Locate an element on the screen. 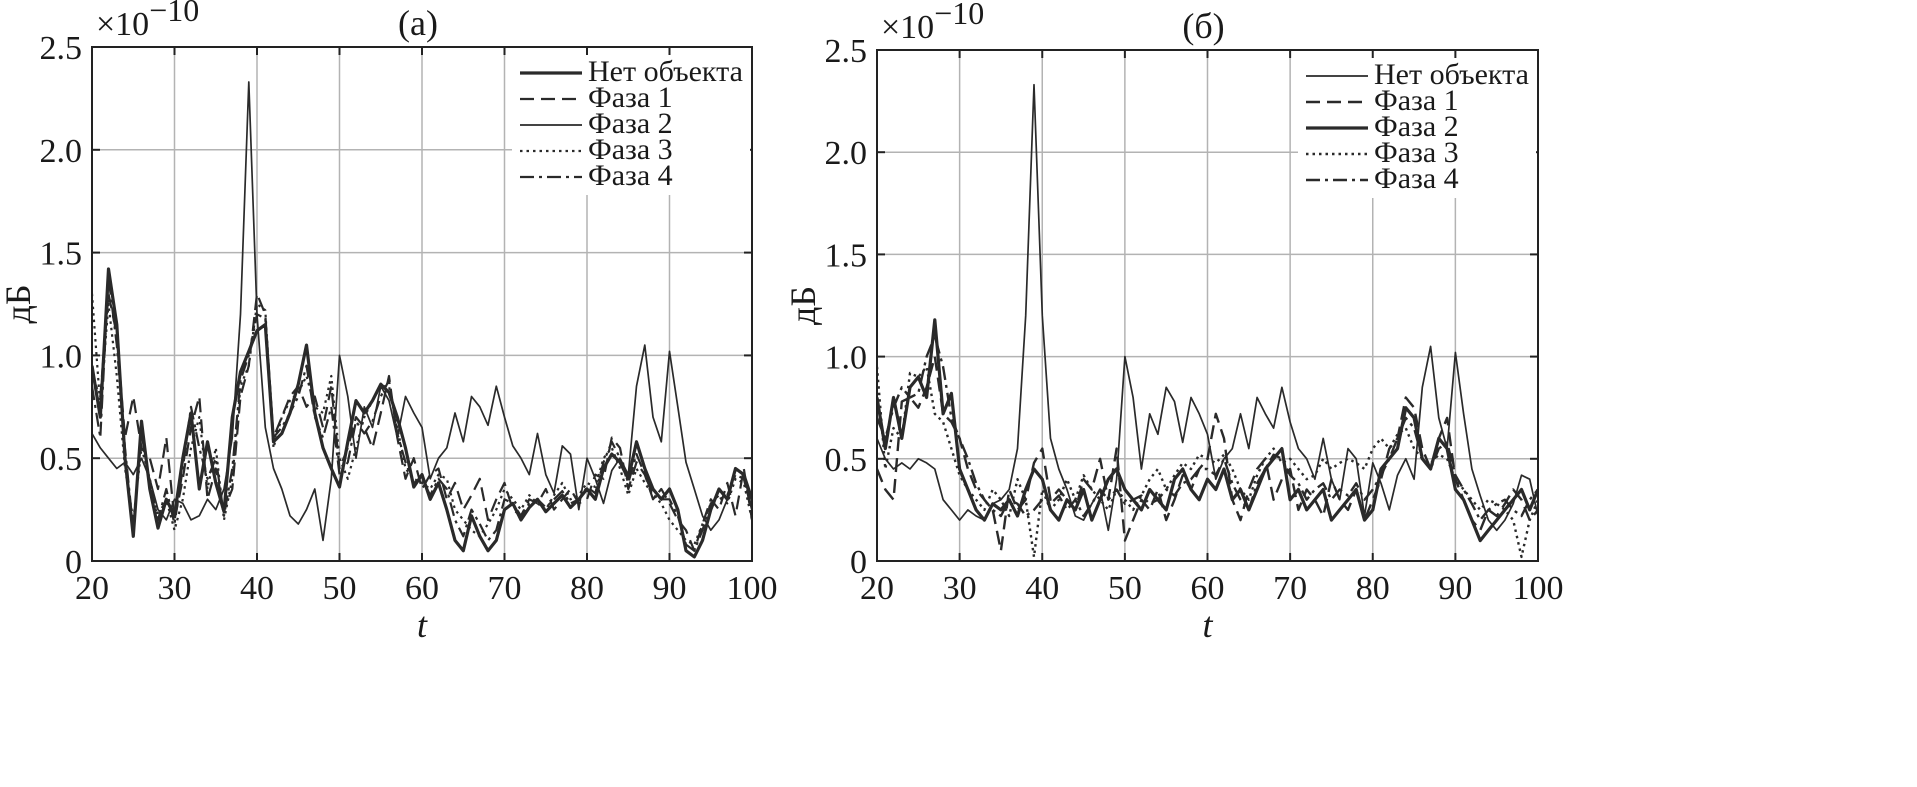 The image size is (1917, 787). chart-title: (а) is located at coordinates (418, 23).